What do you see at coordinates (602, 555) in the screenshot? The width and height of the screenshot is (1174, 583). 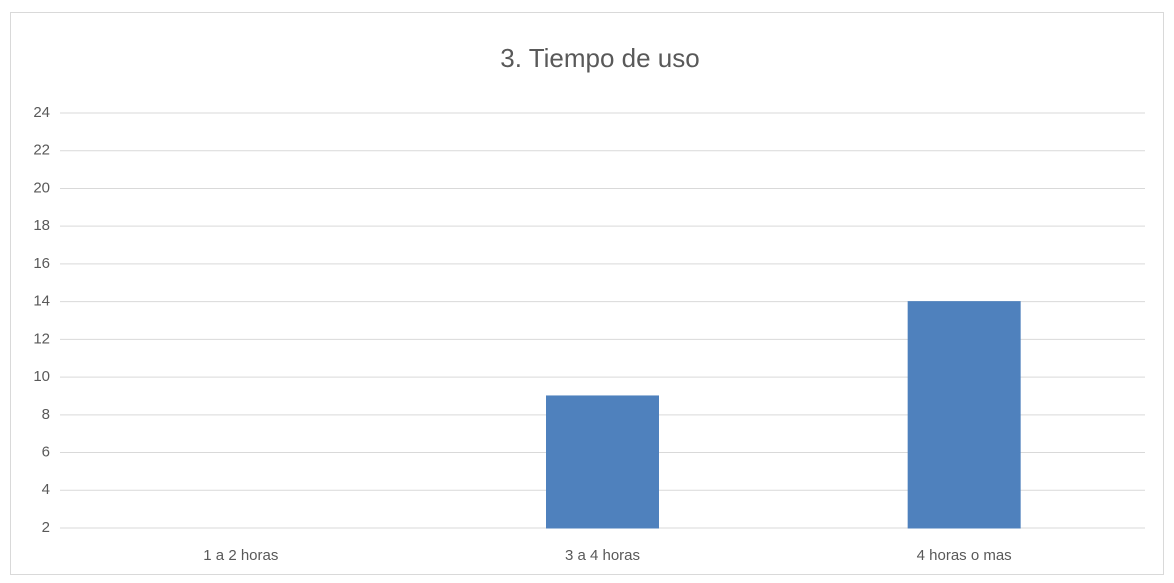 I see `x-tick-label: 3 a 4 horas` at bounding box center [602, 555].